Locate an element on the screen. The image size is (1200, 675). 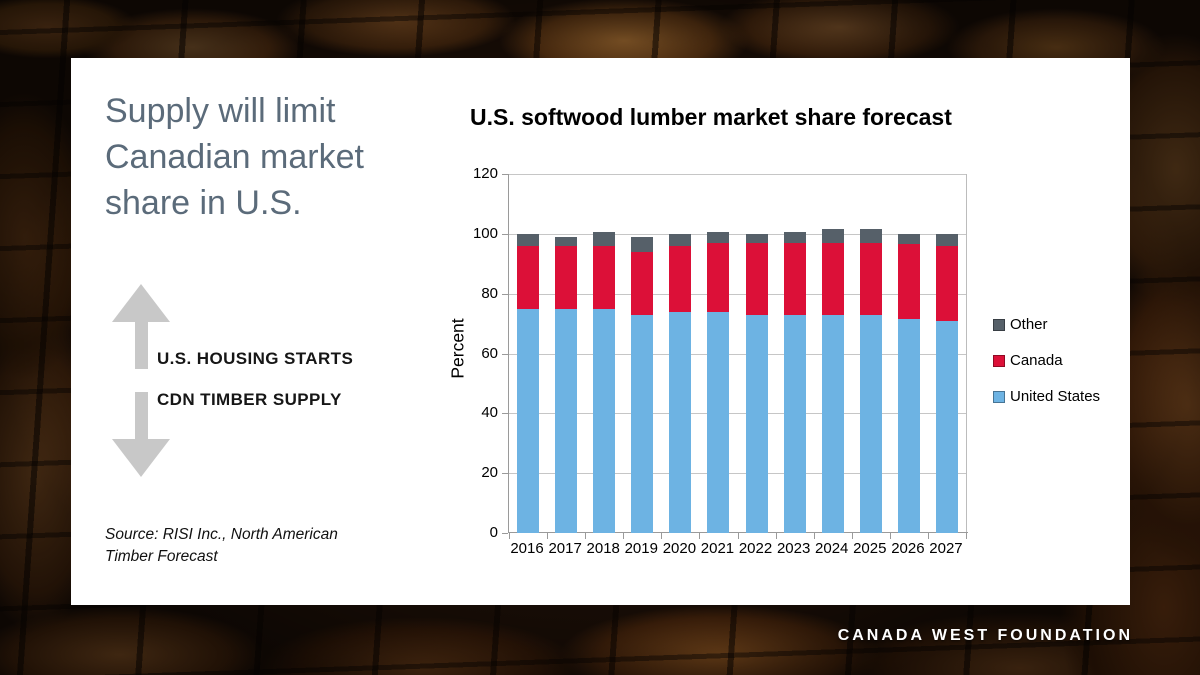
bar-segment-other-2025 is located at coordinates (870, 236).